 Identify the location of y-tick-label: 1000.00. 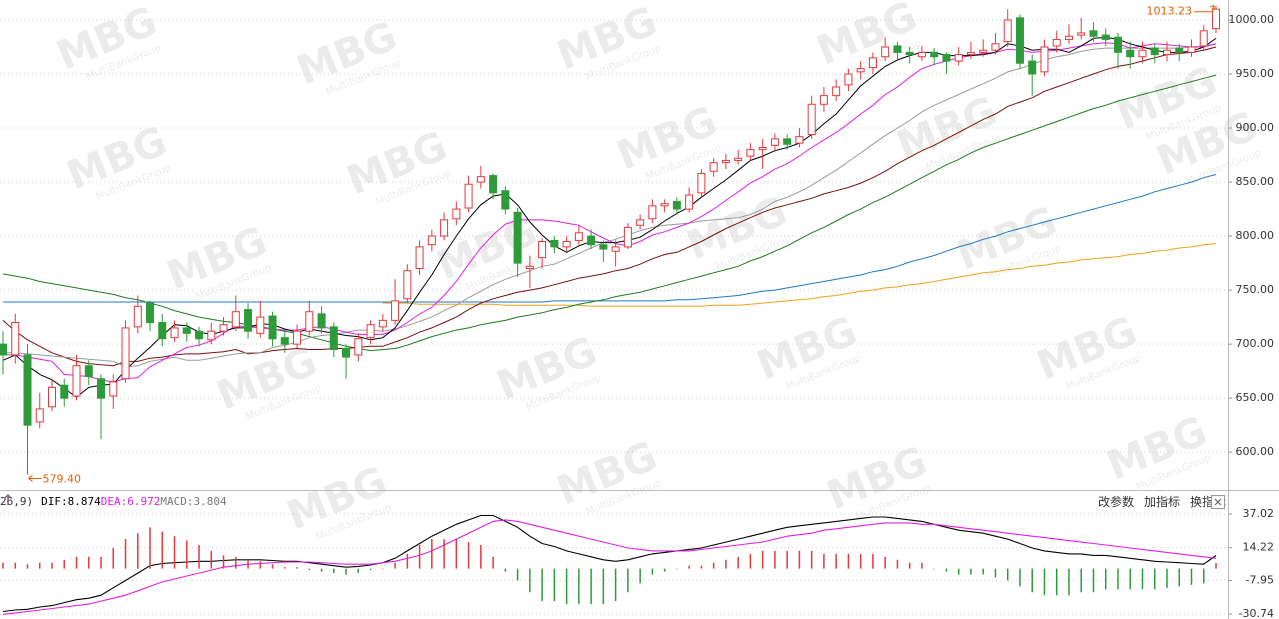
(1252, 19).